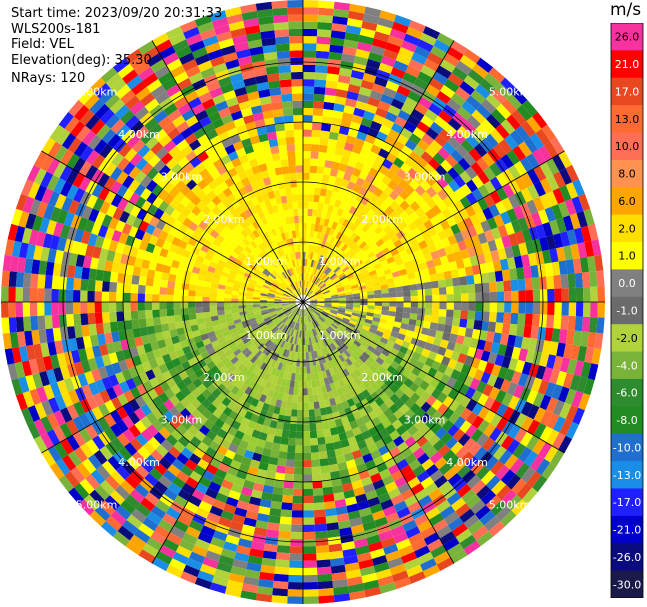 The image size is (647, 607). What do you see at coordinates (266, 335) in the screenshot?
I see `range-ring-label: 1.00km` at bounding box center [266, 335].